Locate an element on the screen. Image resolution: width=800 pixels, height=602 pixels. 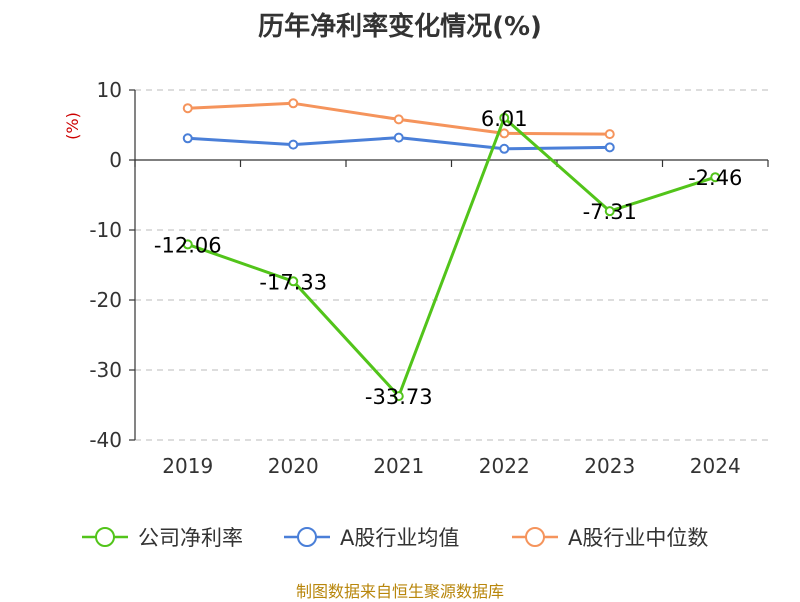
y-tick-label: 10 is located at coordinates (109, 90).